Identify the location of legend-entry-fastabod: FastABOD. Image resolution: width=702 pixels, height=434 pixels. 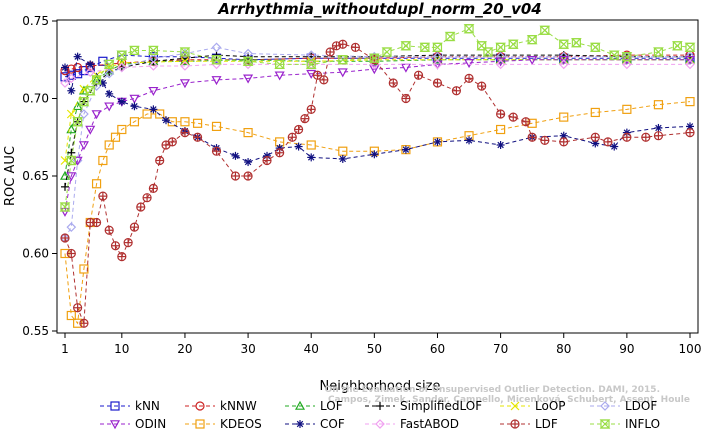
(412, 424).